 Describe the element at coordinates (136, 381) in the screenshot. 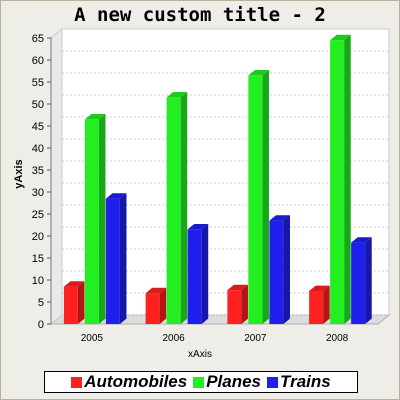

I see `legend-label-automobiles: Automobiles` at that location.